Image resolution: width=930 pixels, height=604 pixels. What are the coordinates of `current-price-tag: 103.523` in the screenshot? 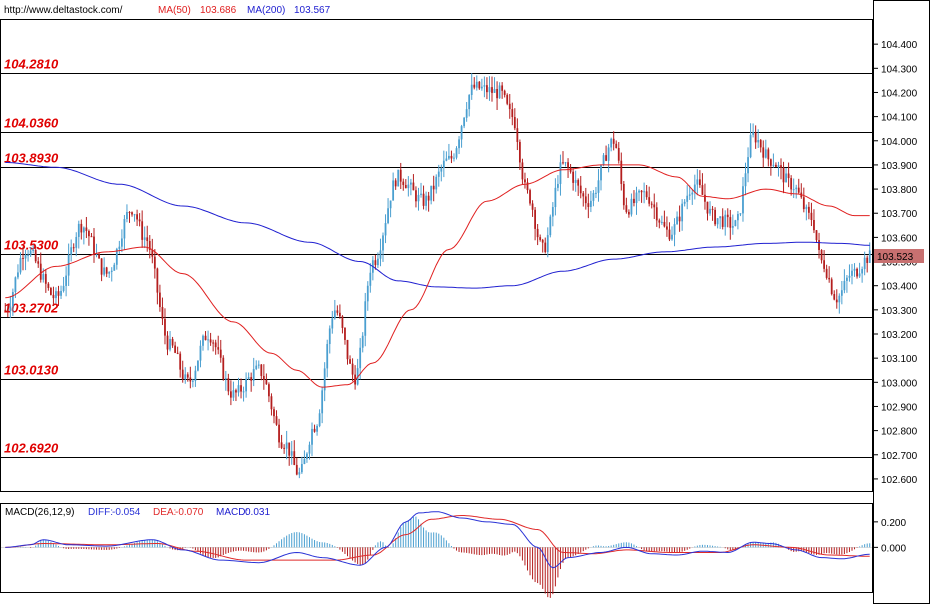 It's located at (899, 256).